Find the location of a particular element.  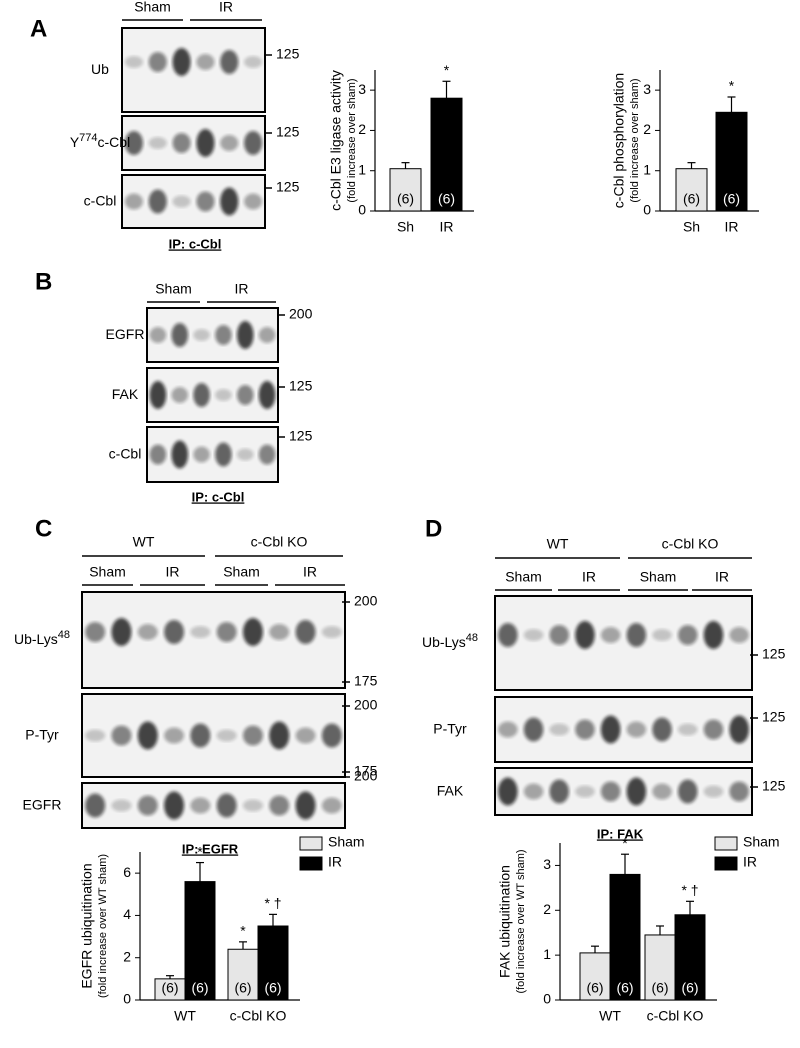

row-label-text: EGFR is located at coordinates (125, 334).